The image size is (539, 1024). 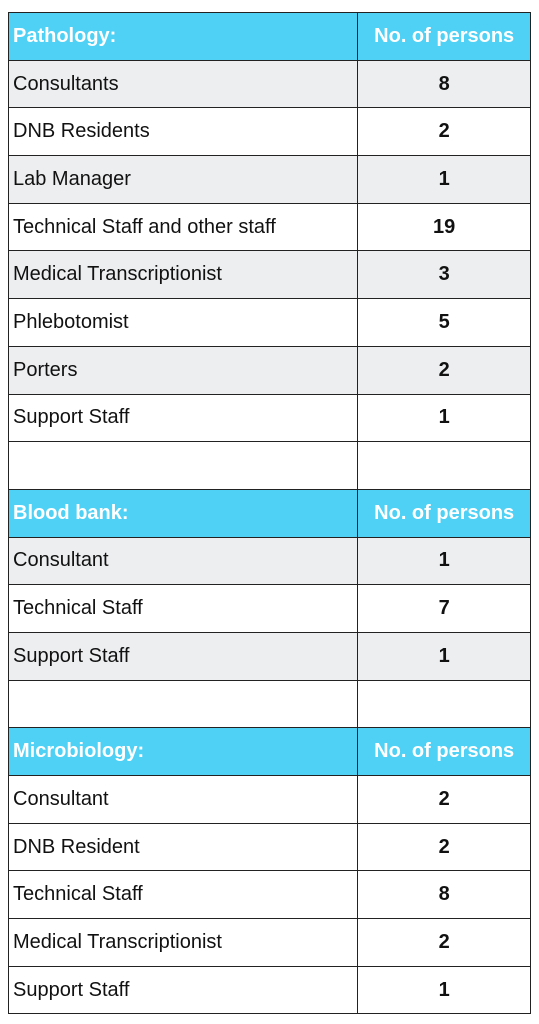 I want to click on count-cell: 5, so click(x=444, y=323).